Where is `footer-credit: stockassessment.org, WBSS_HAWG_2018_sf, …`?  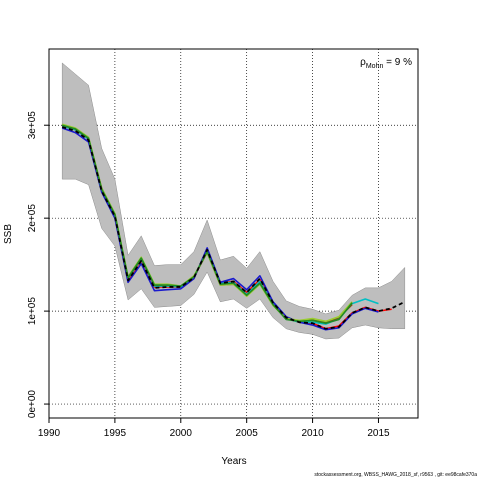
footer-credit: stockassessment.org, WBSS_HAWG_2018_sf, … is located at coordinates (395, 475).